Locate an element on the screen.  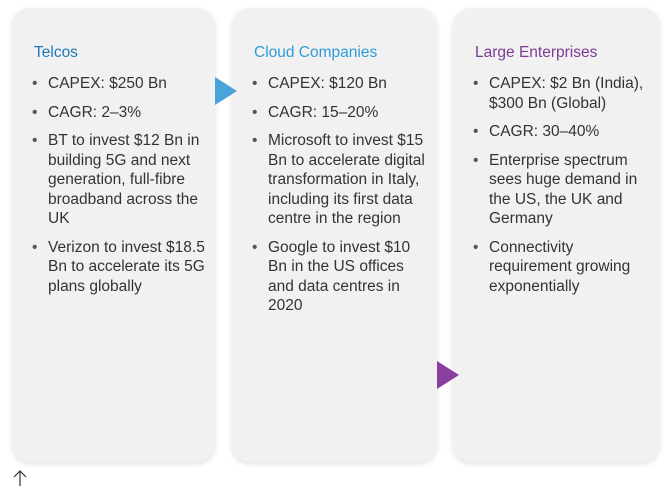
panel-title: Cloud Companies is located at coordinates (316, 52).